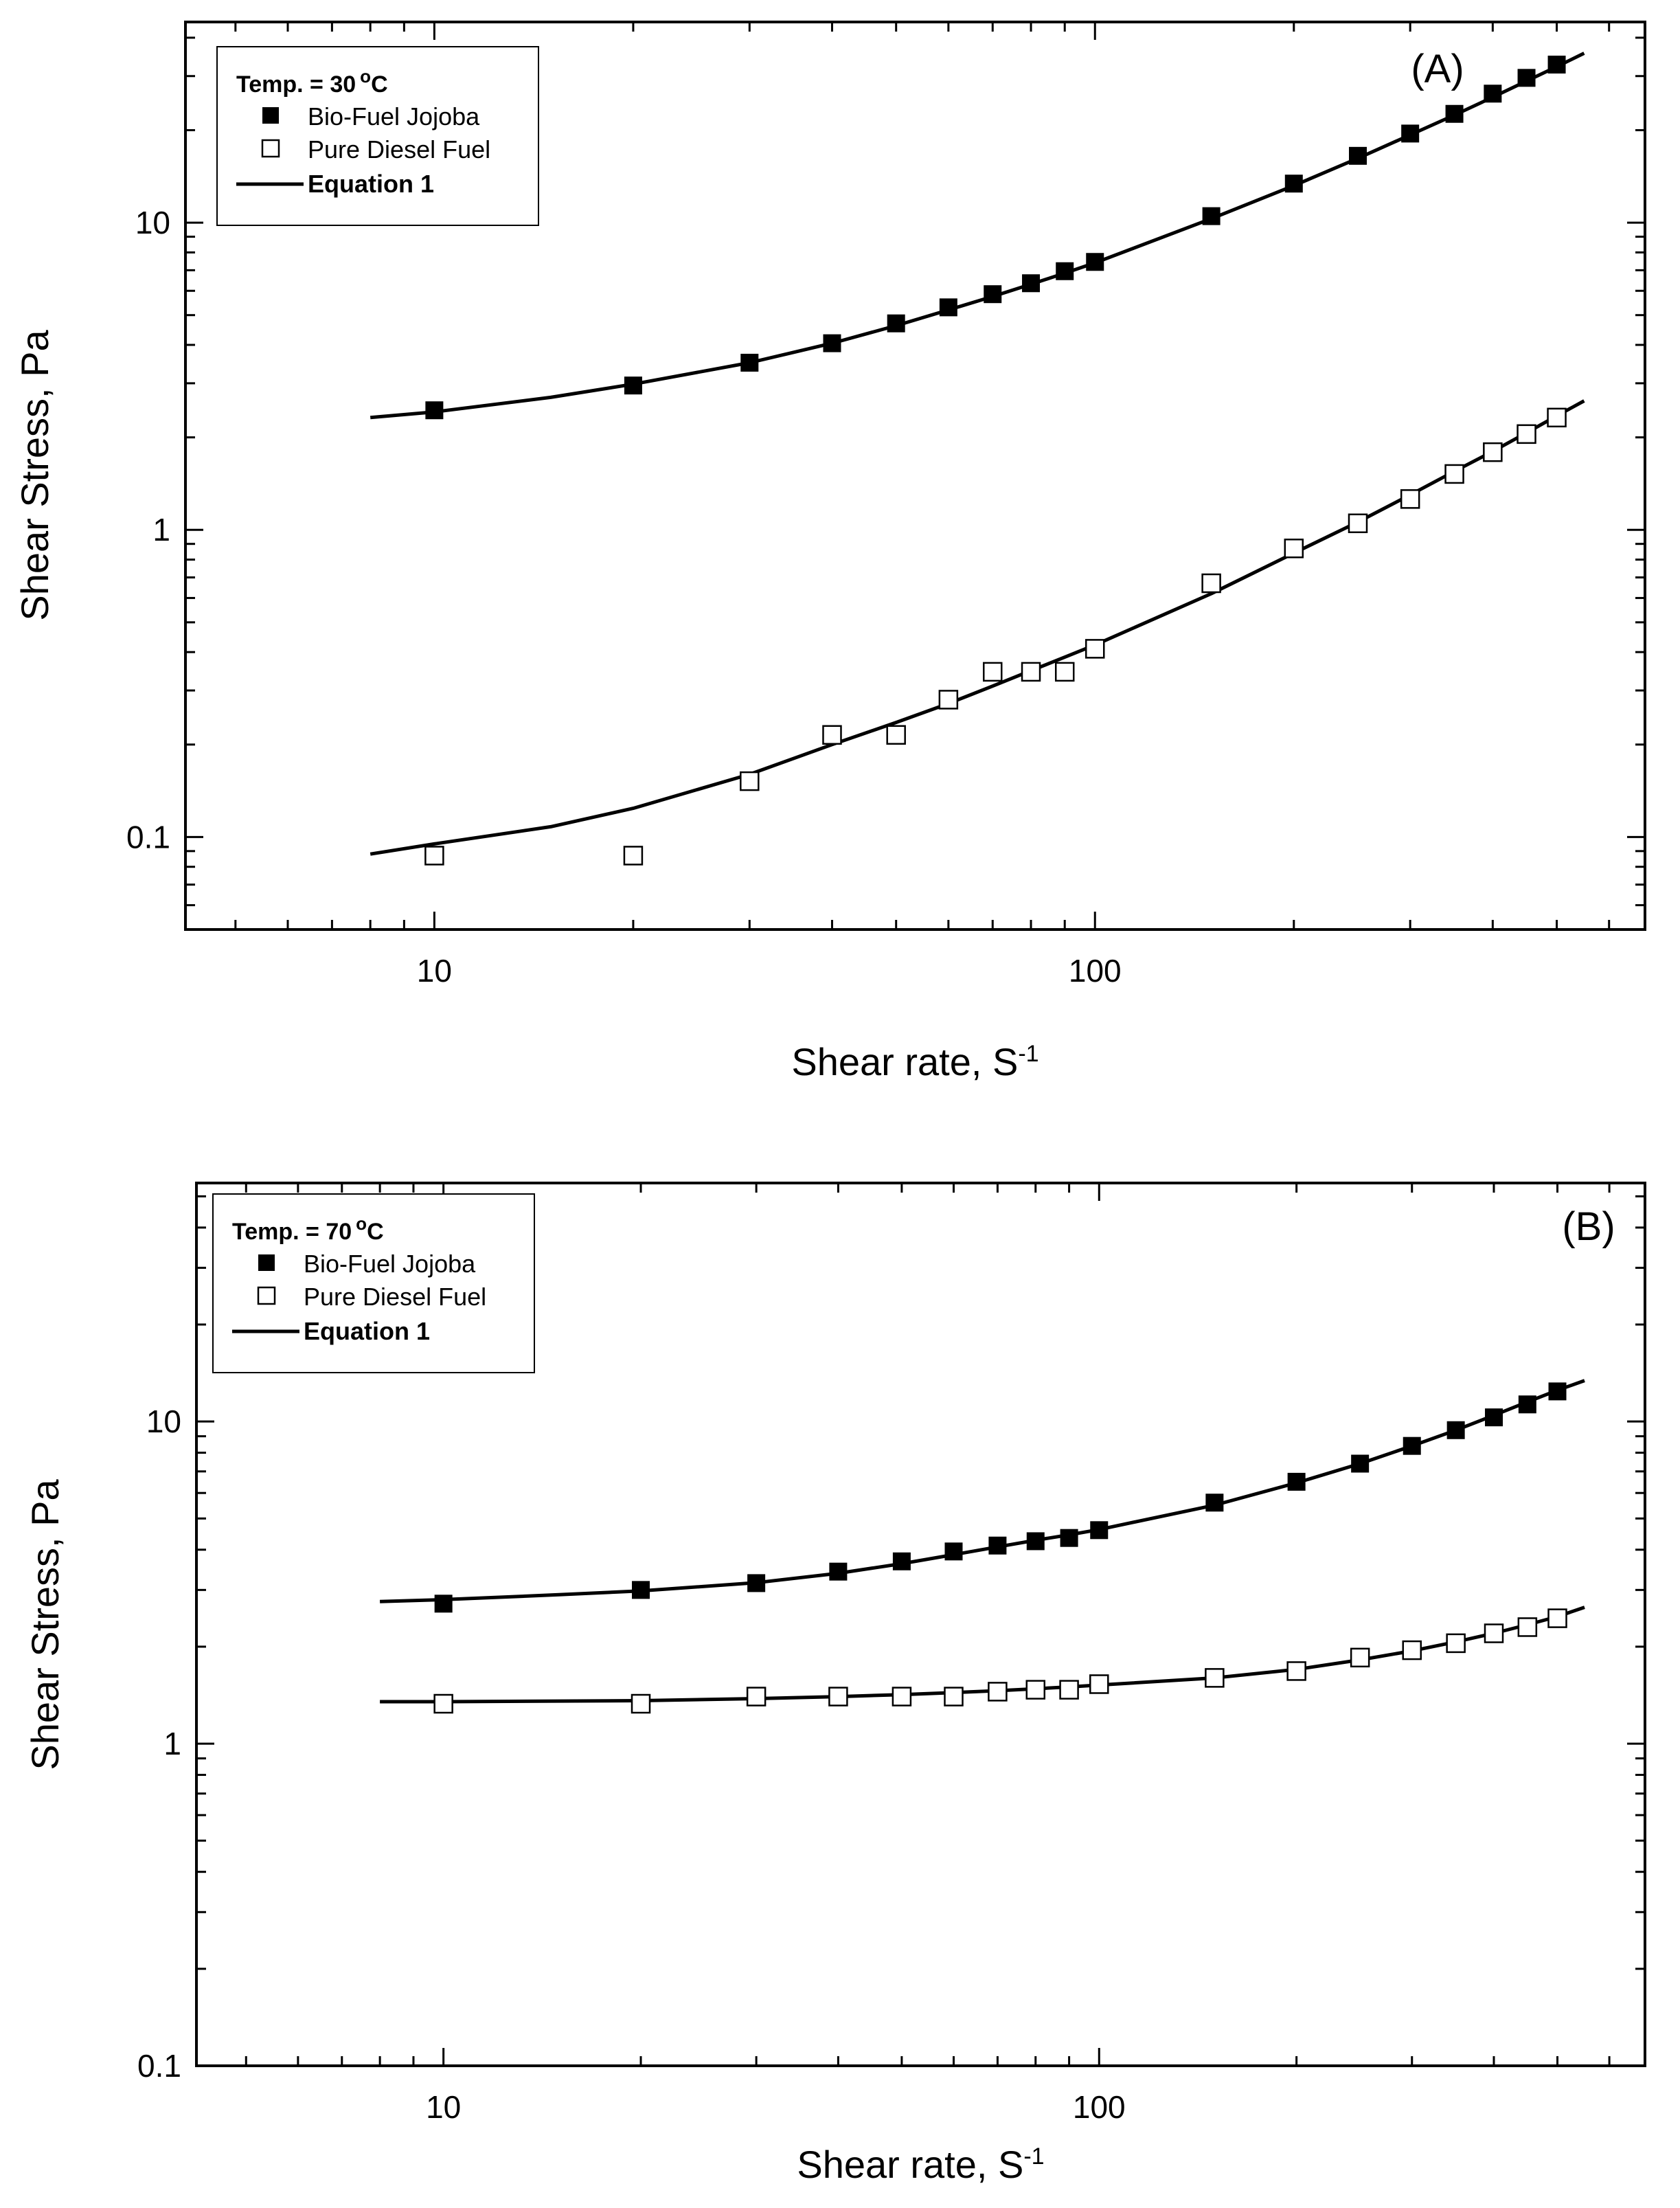  I want to click on legend-entry-jojoba-a: Bio-Fuel Jojoba, so click(394, 116).